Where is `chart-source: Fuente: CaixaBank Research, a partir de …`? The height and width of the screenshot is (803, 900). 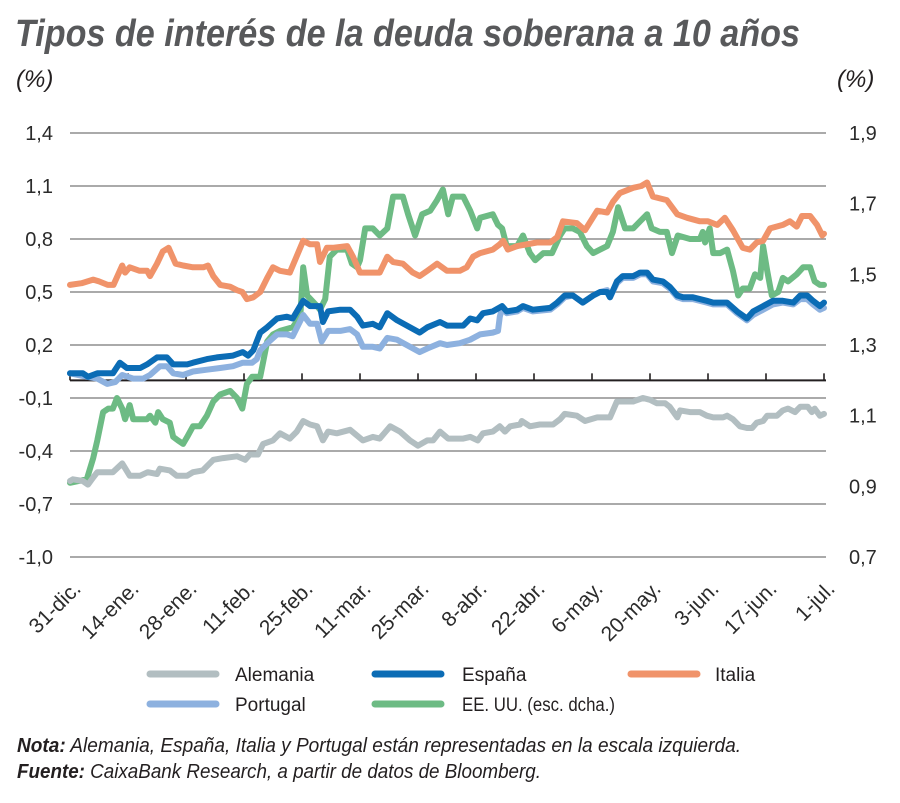
chart-source: Fuente: CaixaBank Research, a partir de … is located at coordinates (279, 772).